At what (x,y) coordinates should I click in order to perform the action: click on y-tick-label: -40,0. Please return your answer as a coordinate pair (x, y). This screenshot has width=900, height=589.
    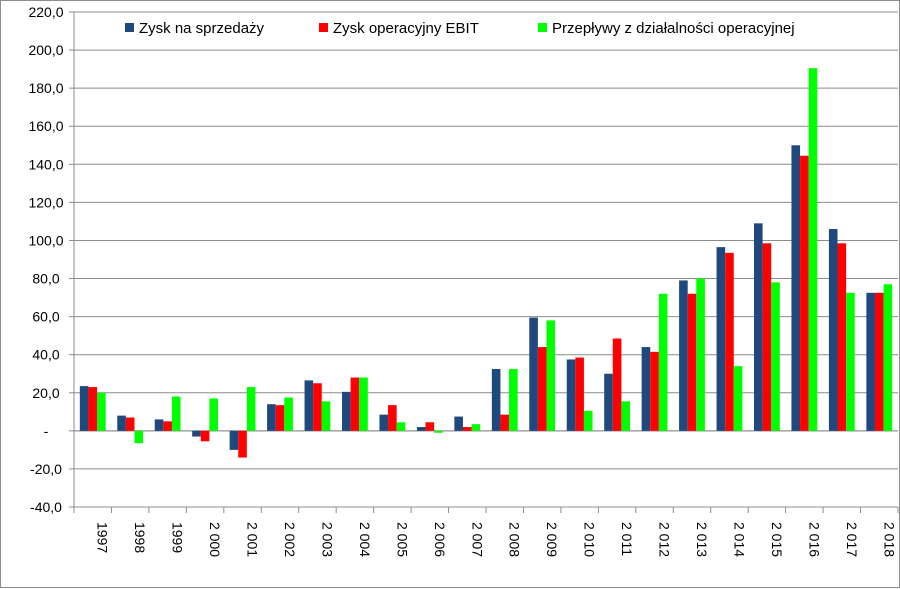
    Looking at the image, I should click on (46, 507).